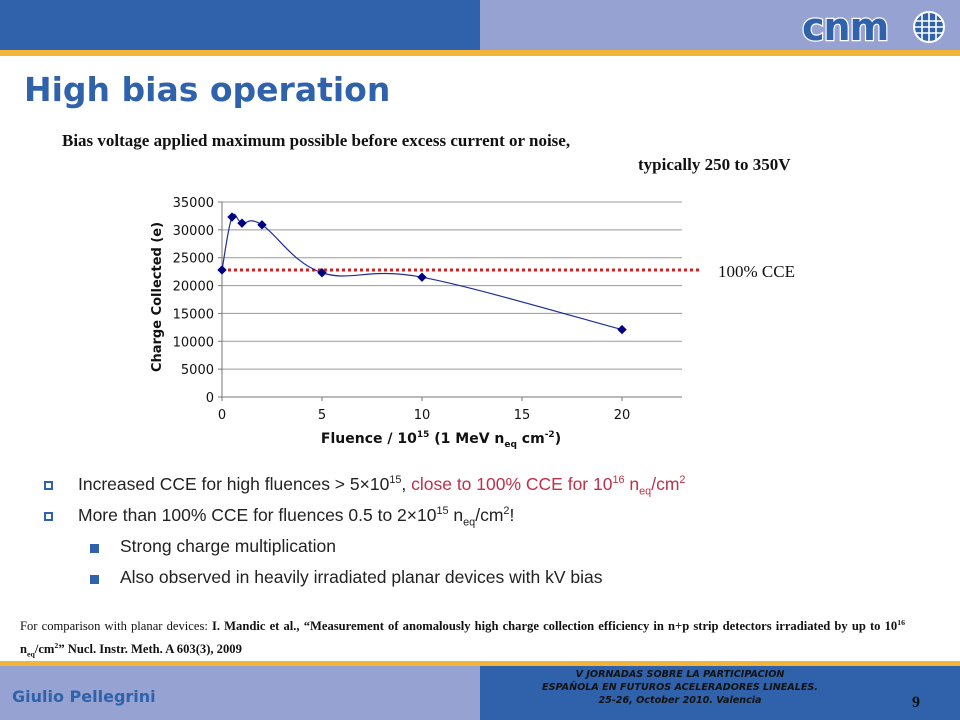  Describe the element at coordinates (916, 702) in the screenshot. I see `page-number: 9` at that location.